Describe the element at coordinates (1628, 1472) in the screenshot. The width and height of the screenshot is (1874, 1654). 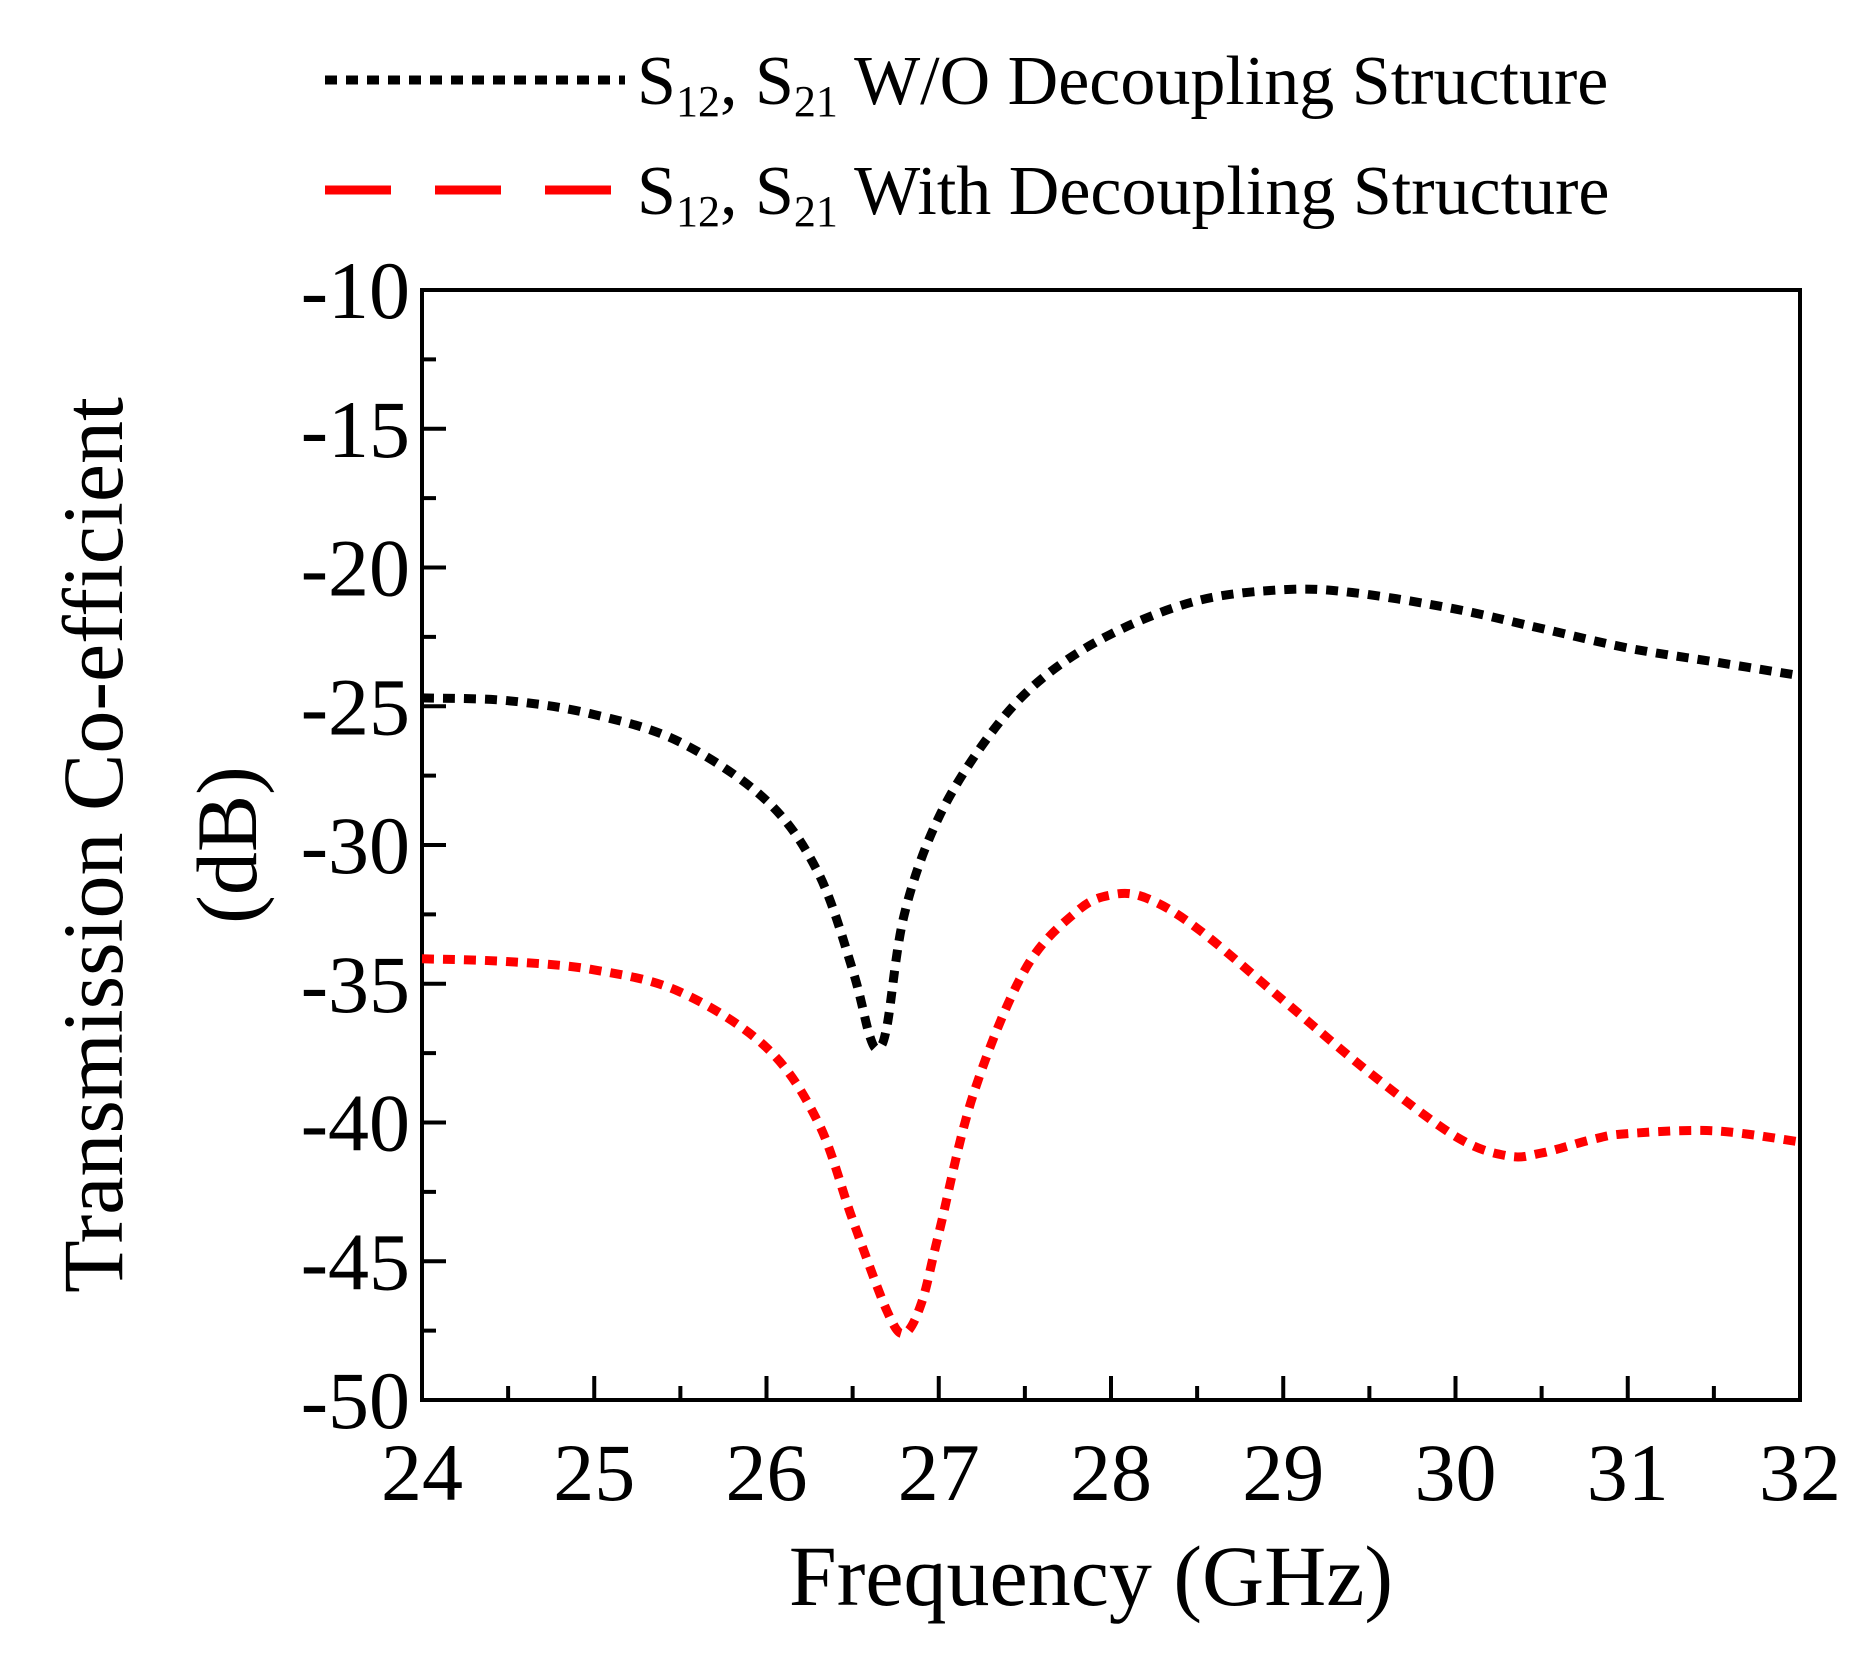
I see `x-tick-label: 31` at that location.